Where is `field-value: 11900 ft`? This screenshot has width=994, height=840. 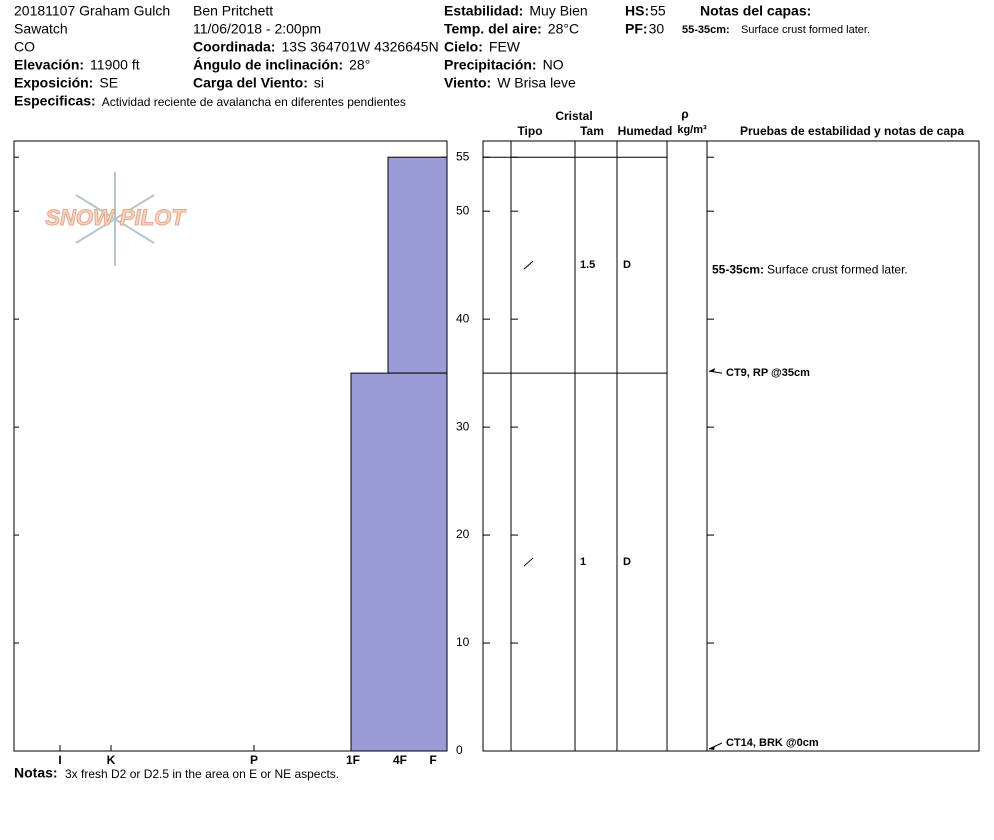 field-value: 11900 ft is located at coordinates (115, 65).